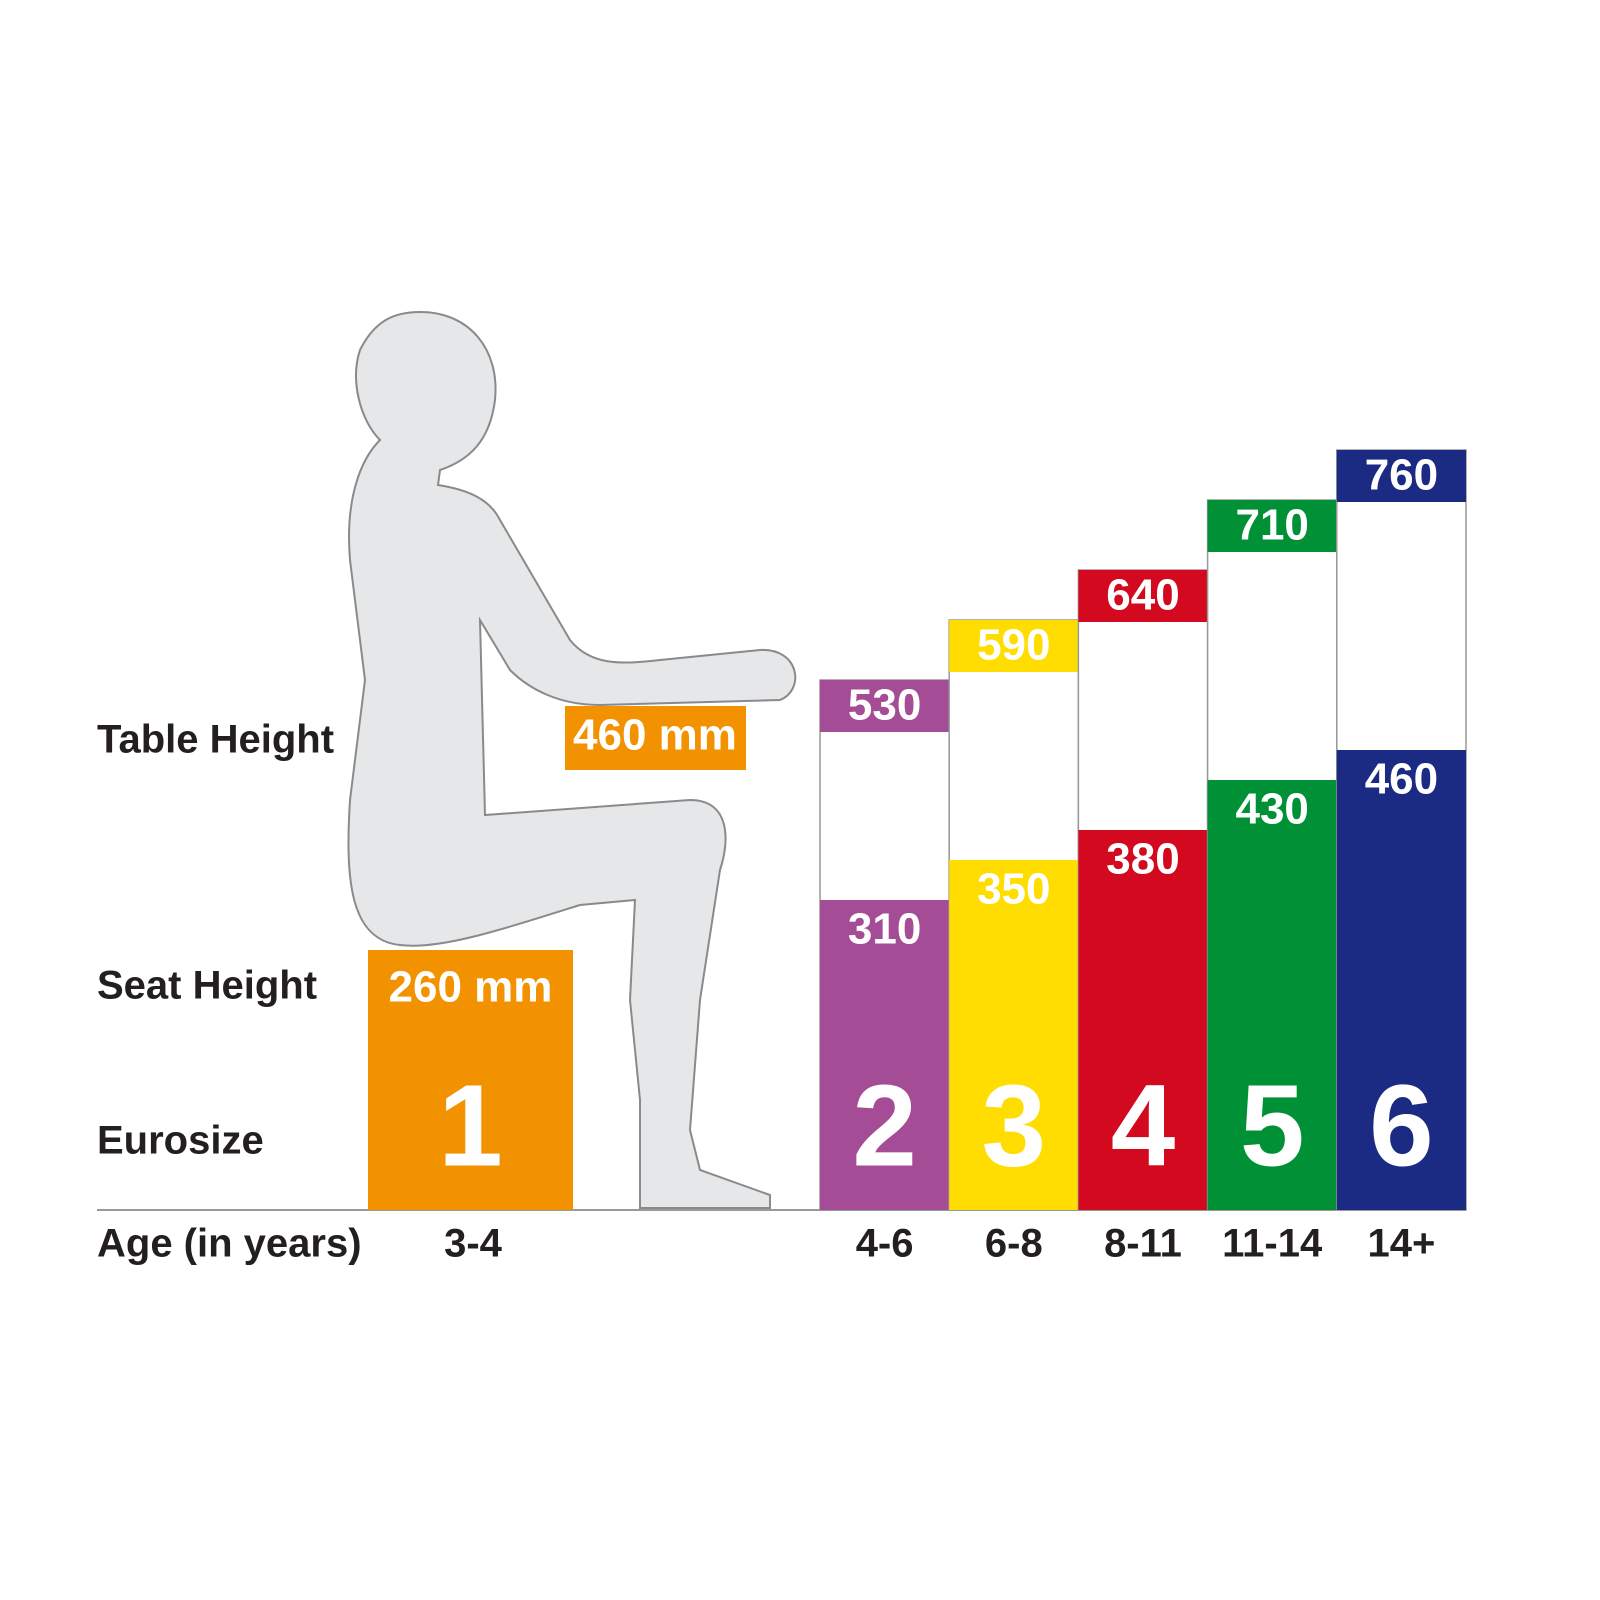  Describe the element at coordinates (1143, 1126) in the screenshot. I see `size-label: 4` at that location.